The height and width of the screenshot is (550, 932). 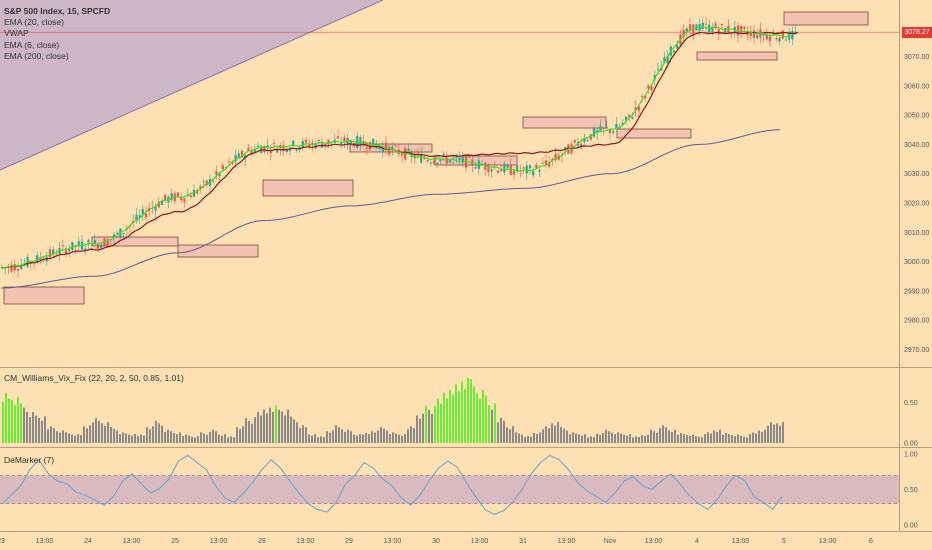 What do you see at coordinates (36, 55) in the screenshot?
I see `legend-ema200: EMA (200, close)` at bounding box center [36, 55].